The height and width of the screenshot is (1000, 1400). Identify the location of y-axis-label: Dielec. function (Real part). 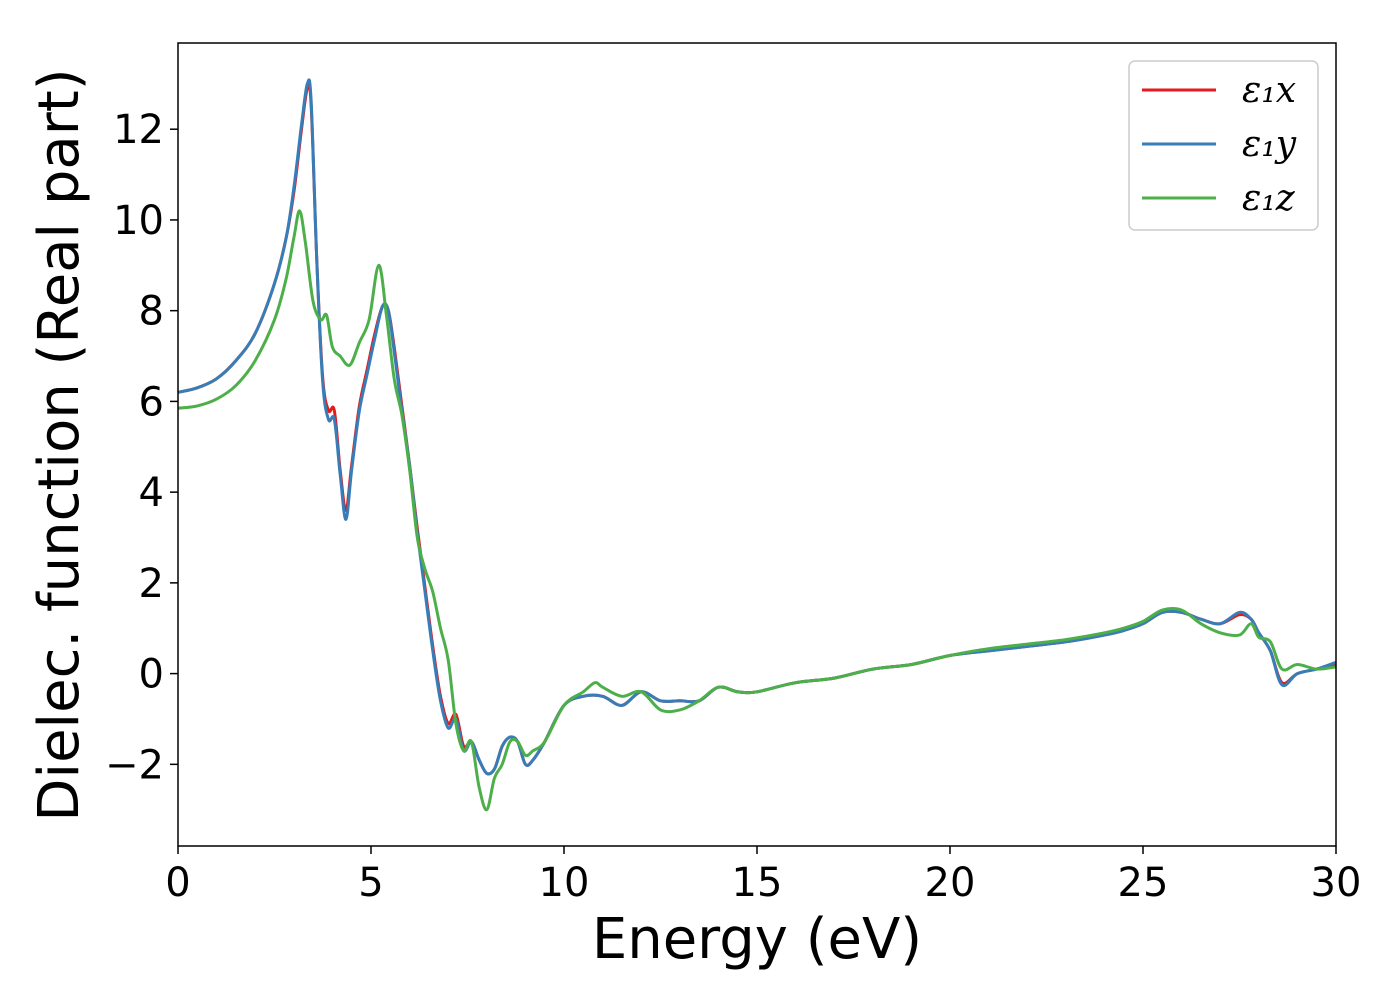
(59, 444).